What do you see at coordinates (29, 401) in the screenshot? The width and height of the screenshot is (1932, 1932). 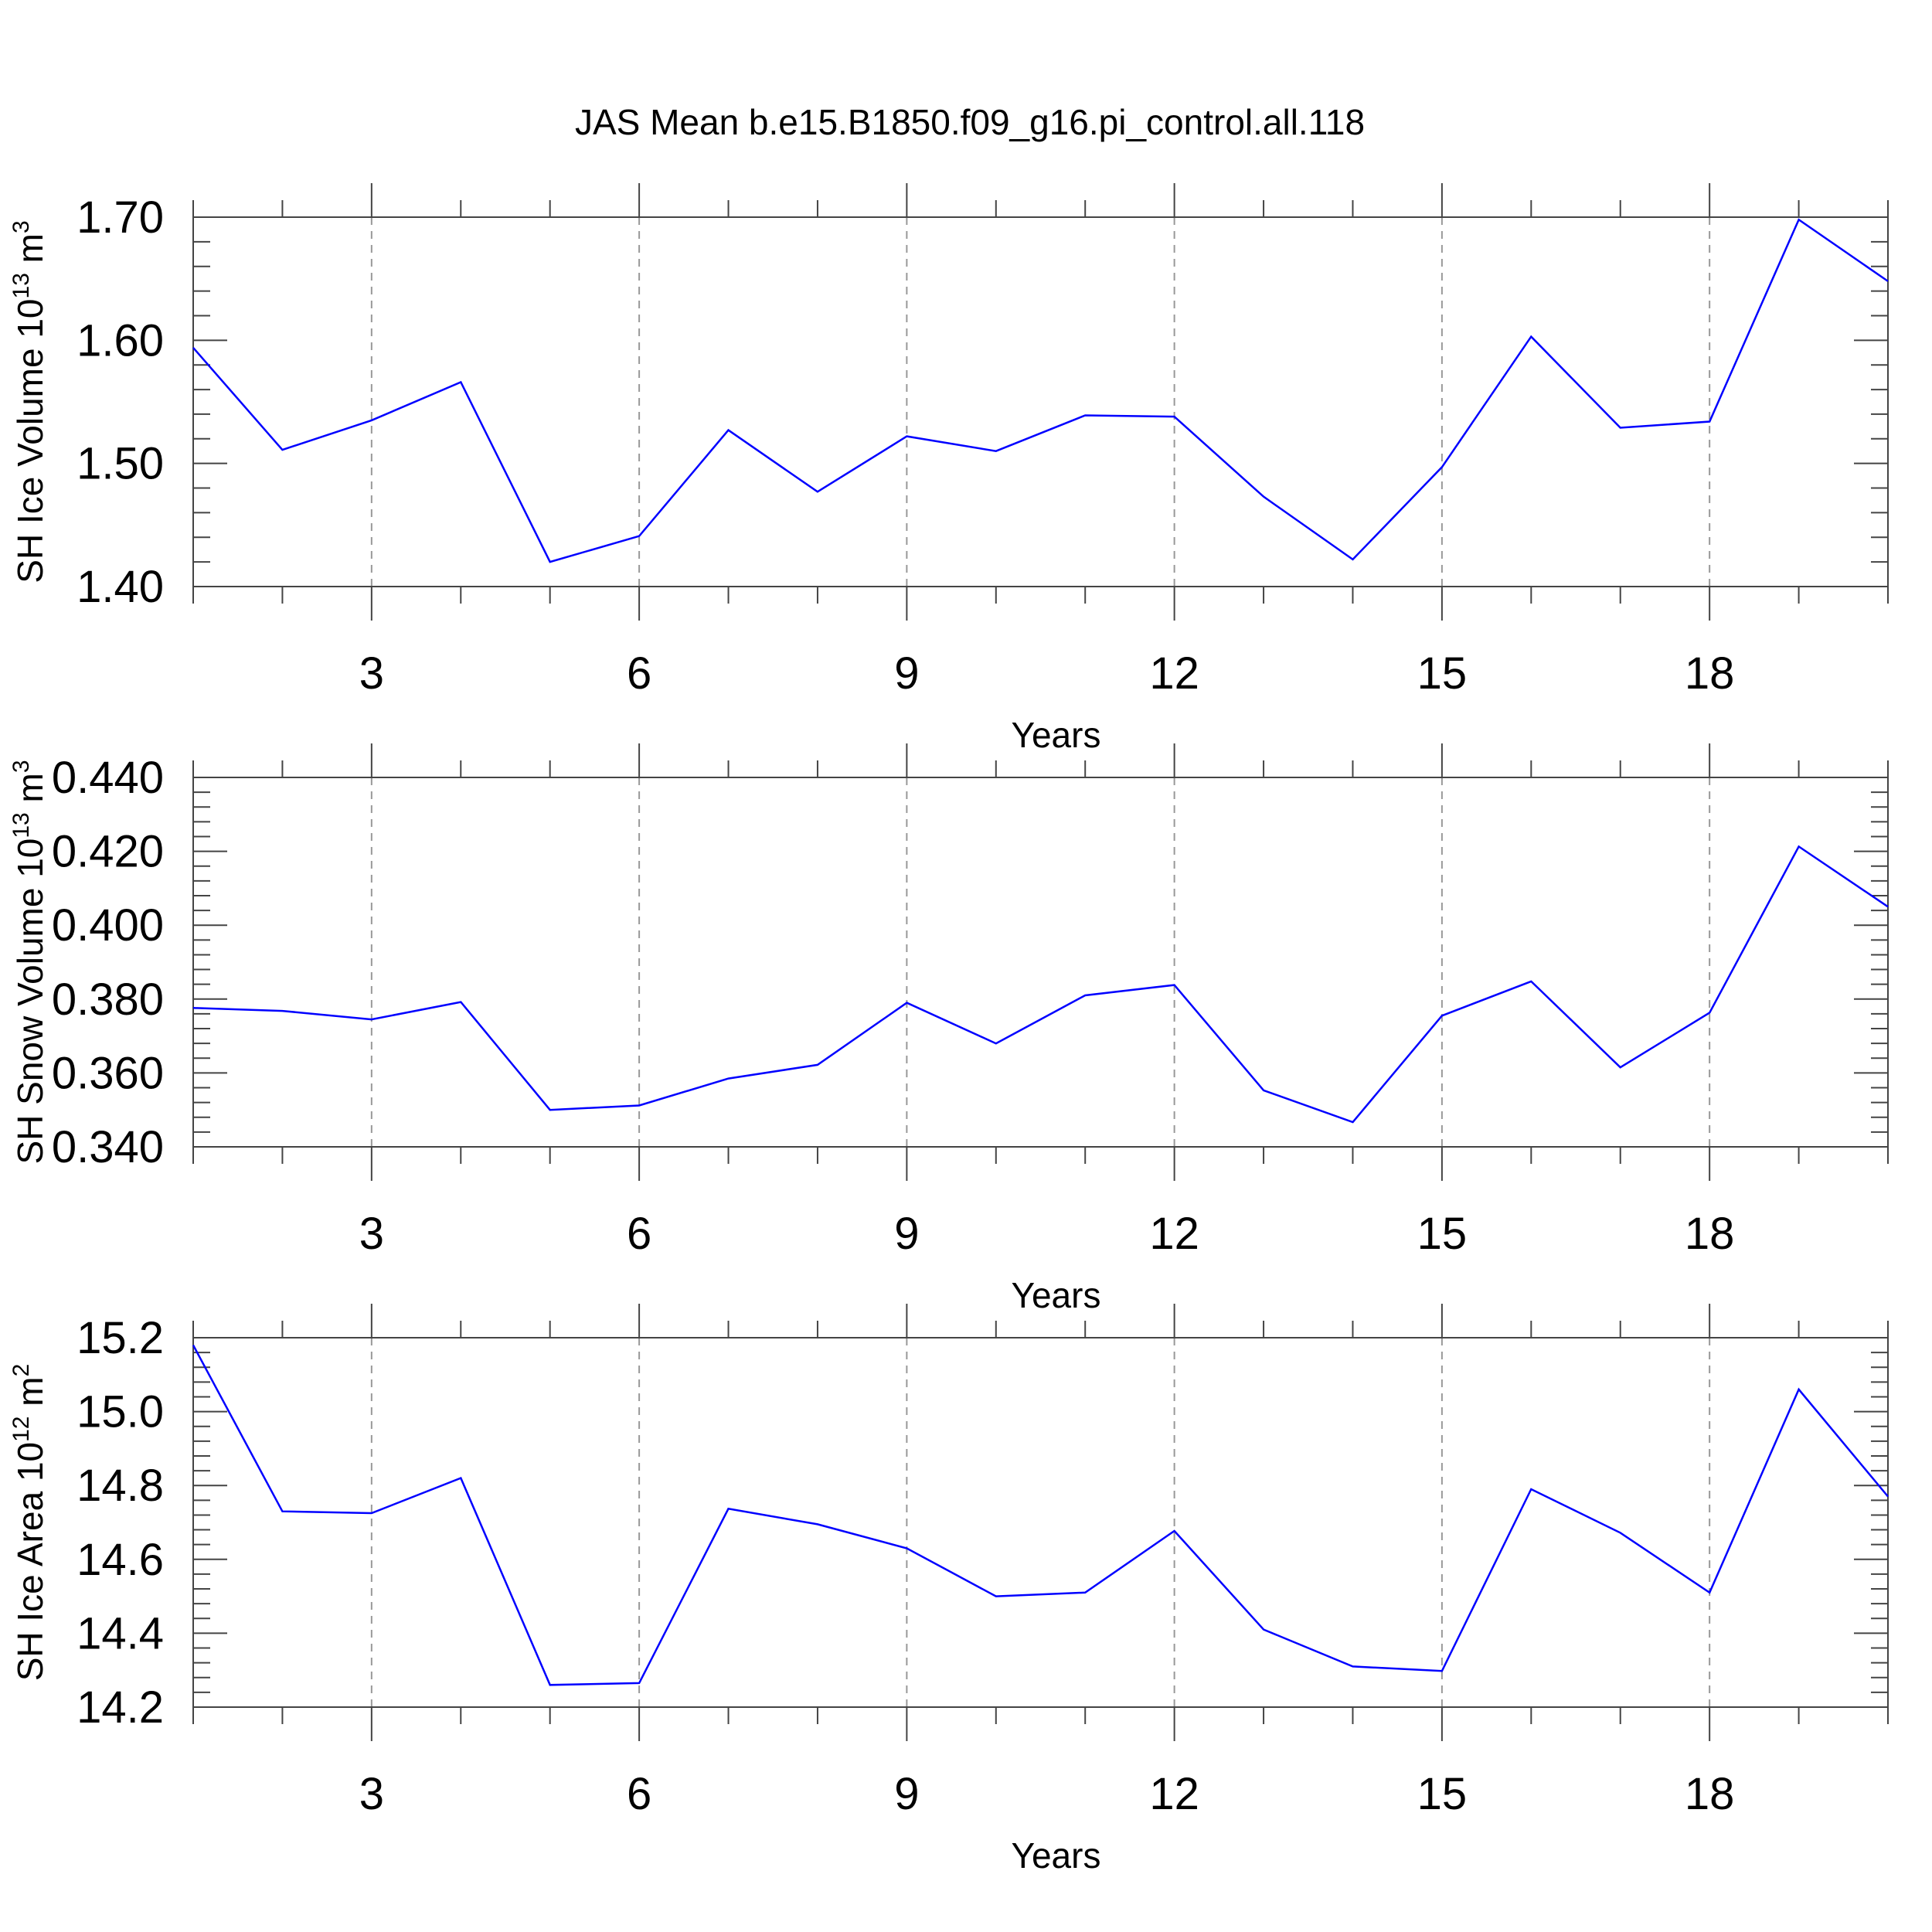 I see `y-axis-label: SH Ice Volume 1013 m3` at bounding box center [29, 401].